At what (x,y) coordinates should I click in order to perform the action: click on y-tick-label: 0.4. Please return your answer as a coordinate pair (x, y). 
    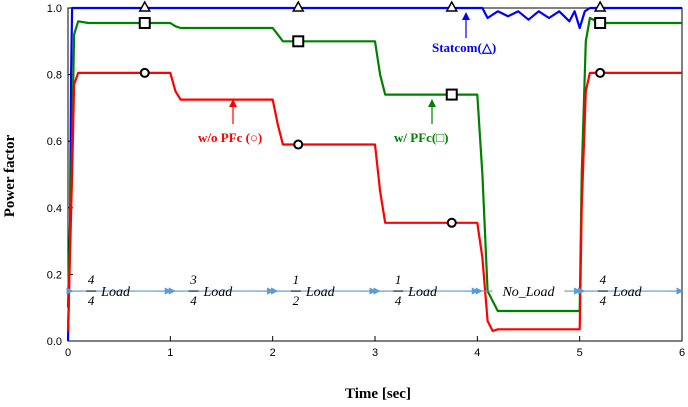
    Looking at the image, I should click on (54, 209).